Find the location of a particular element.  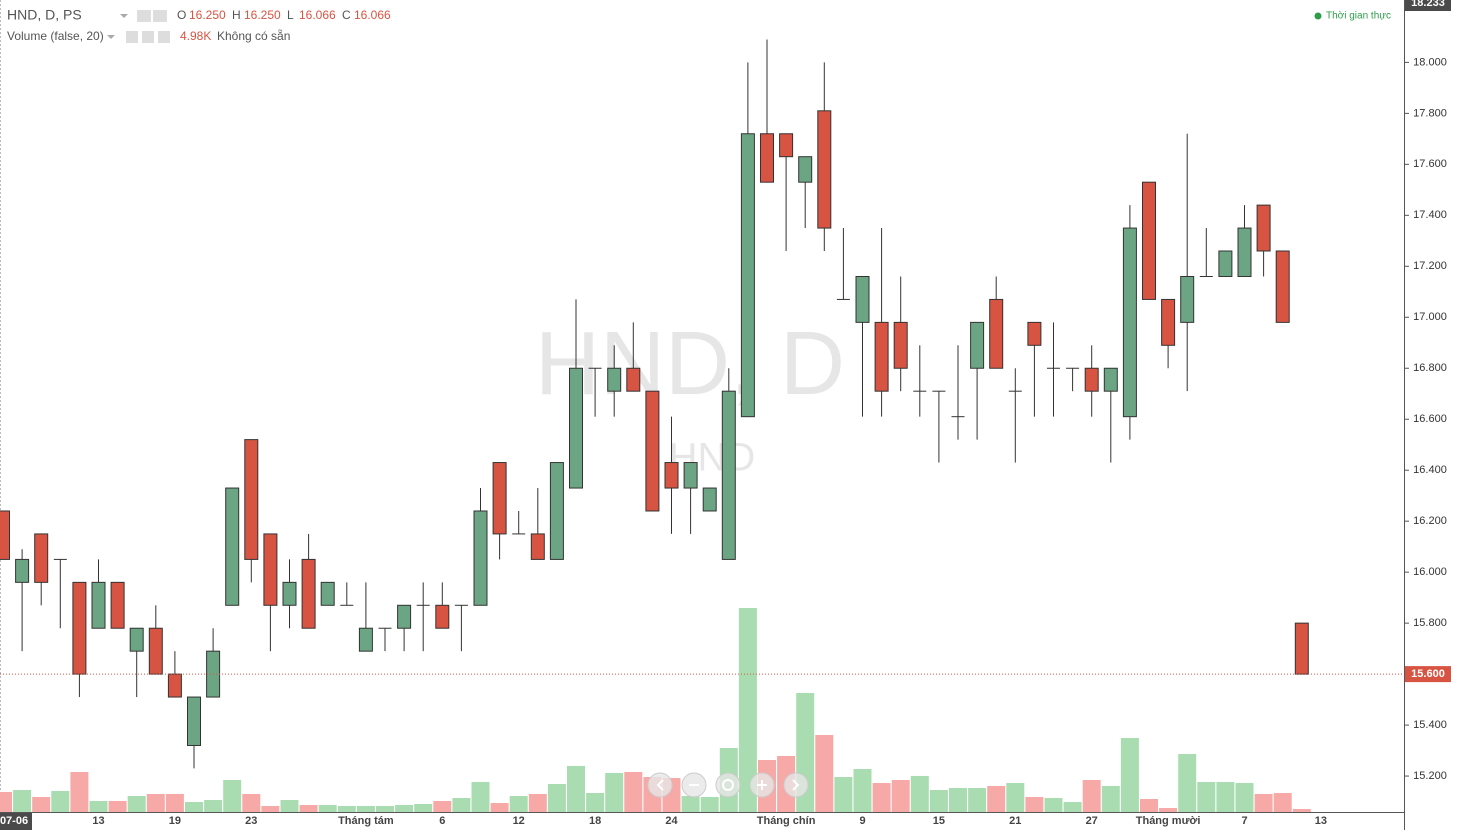

x-tick-label: Tháng mười is located at coordinates (1168, 821).